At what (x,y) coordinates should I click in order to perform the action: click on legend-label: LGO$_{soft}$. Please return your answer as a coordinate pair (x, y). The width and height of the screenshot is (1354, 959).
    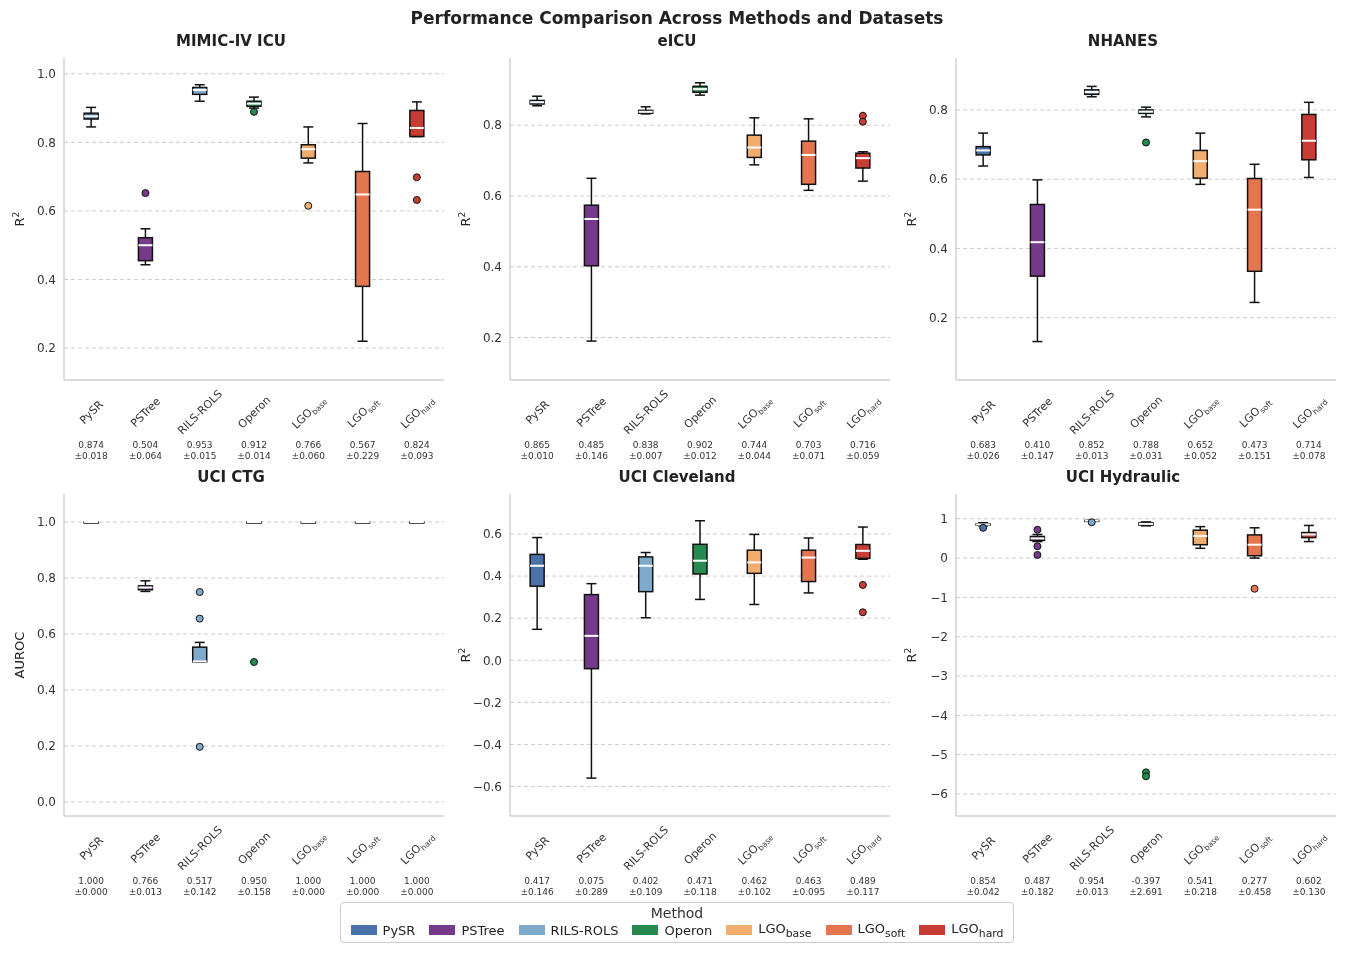
    Looking at the image, I should click on (881, 930).